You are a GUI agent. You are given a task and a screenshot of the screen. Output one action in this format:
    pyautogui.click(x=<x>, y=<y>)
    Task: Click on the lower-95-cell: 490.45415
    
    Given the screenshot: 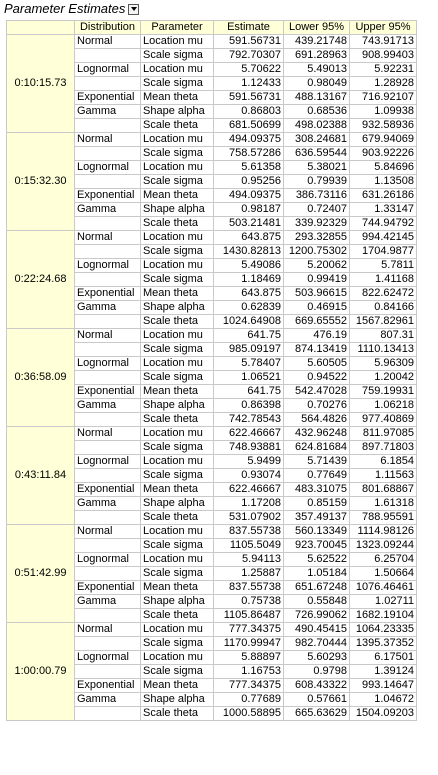 What is the action you would take?
    pyautogui.click(x=316, y=629)
    